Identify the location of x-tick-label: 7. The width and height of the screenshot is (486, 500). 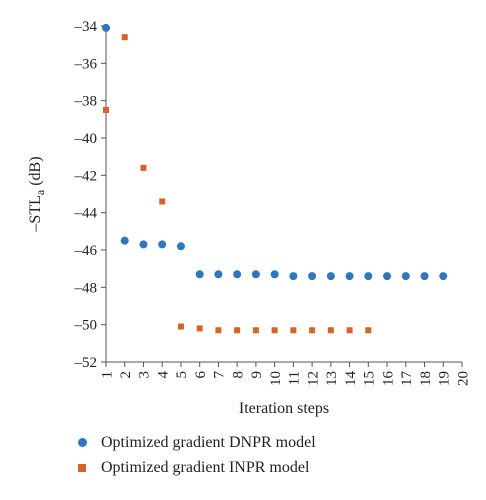
(220, 375).